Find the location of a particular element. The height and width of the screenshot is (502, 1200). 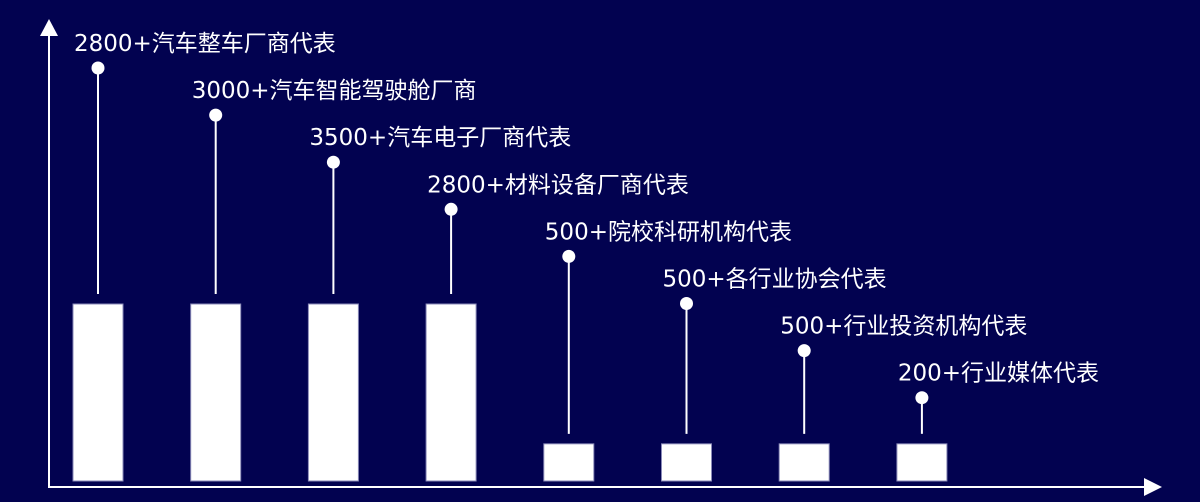

bar-label: 3000+汽车智能驾驶舱厂商 is located at coordinates (334, 91).